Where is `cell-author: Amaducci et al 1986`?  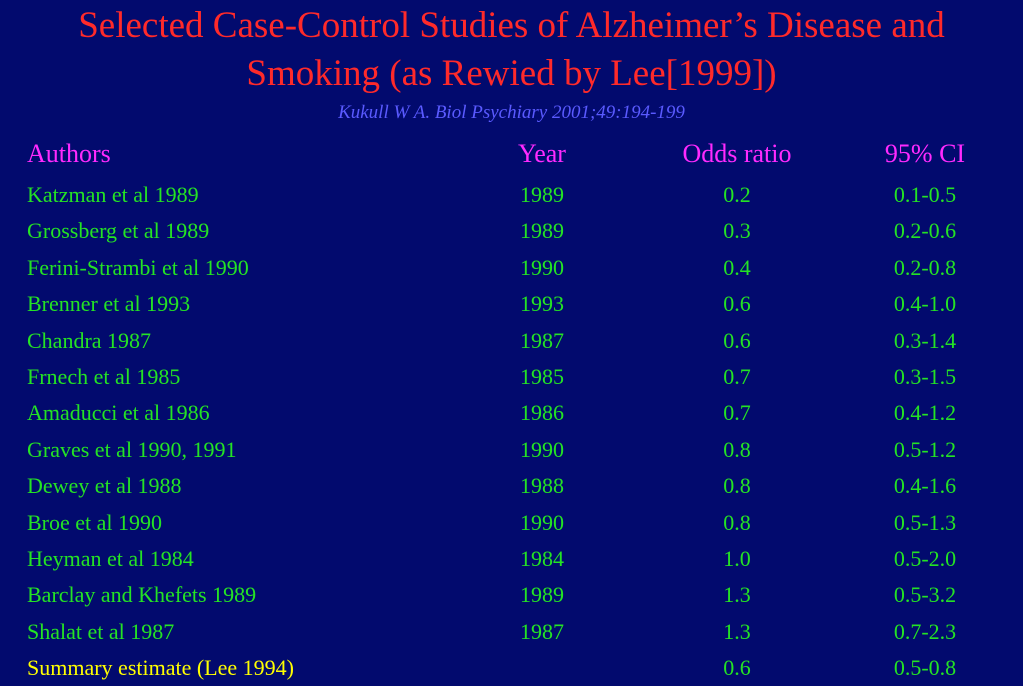 cell-author: Amaducci et al 1986 is located at coordinates (118, 413).